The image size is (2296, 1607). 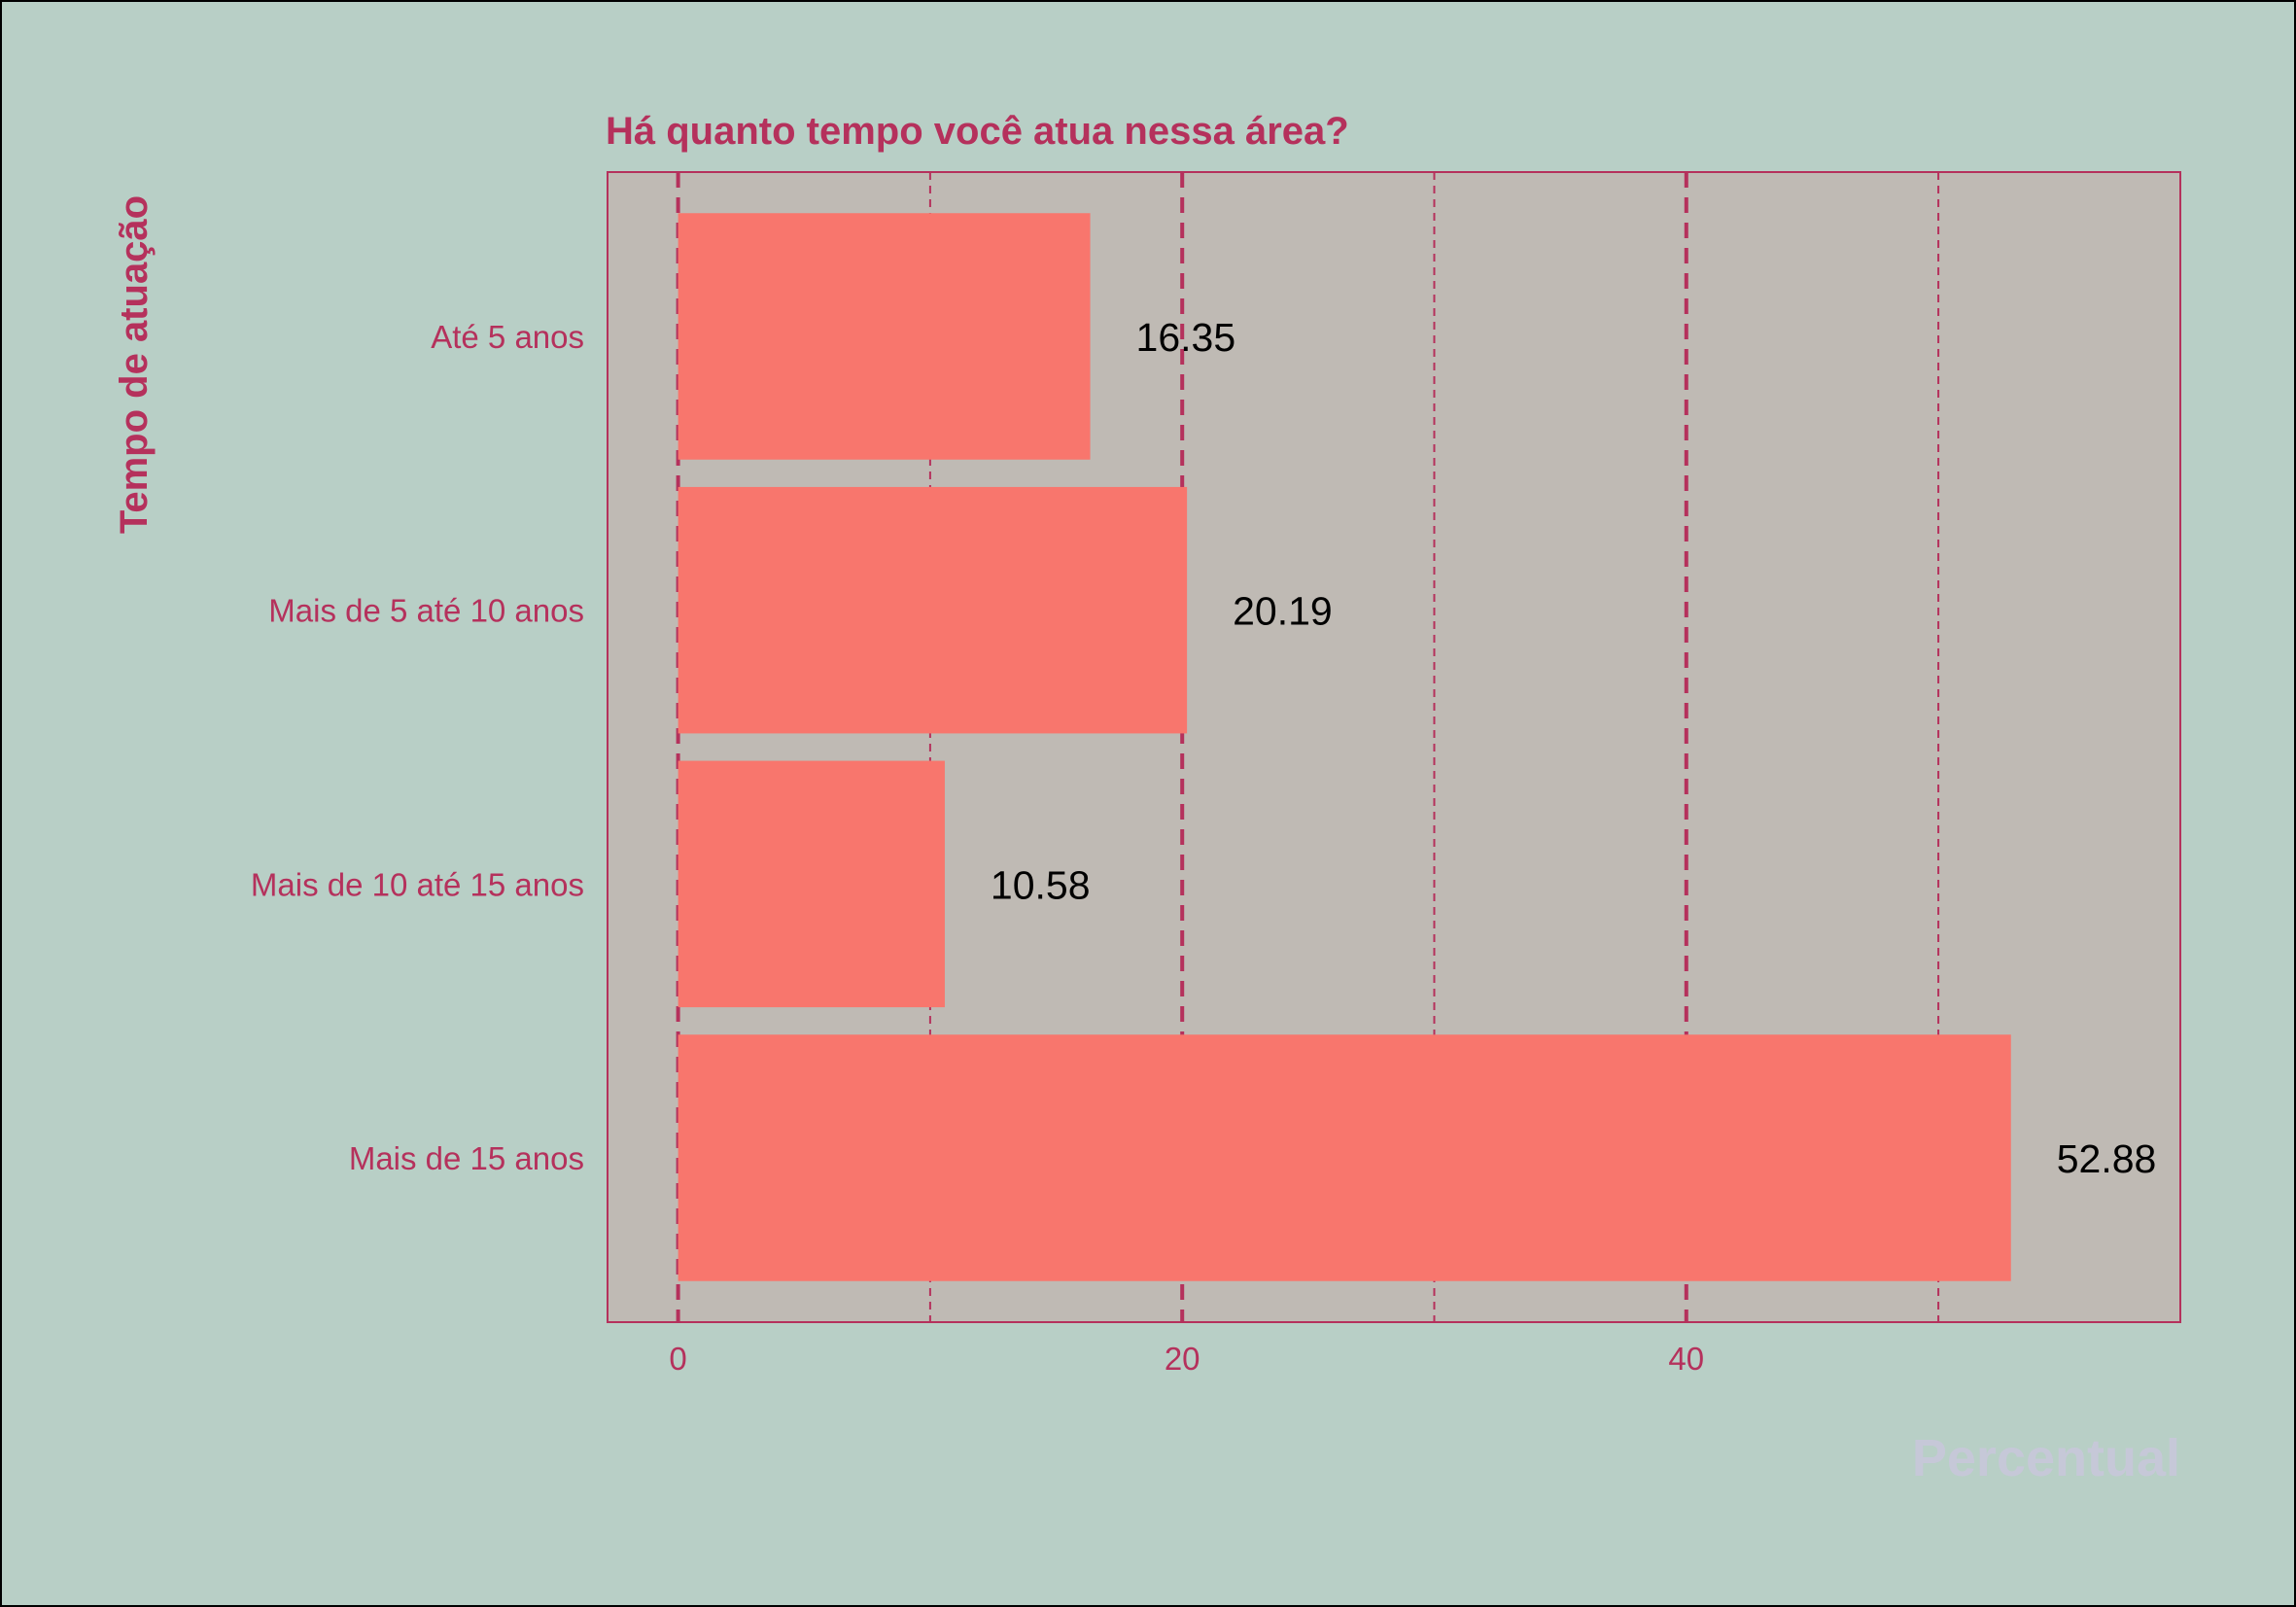 What do you see at coordinates (466, 1158) in the screenshot?
I see `y-tick-label: Mais de 15 anos` at bounding box center [466, 1158].